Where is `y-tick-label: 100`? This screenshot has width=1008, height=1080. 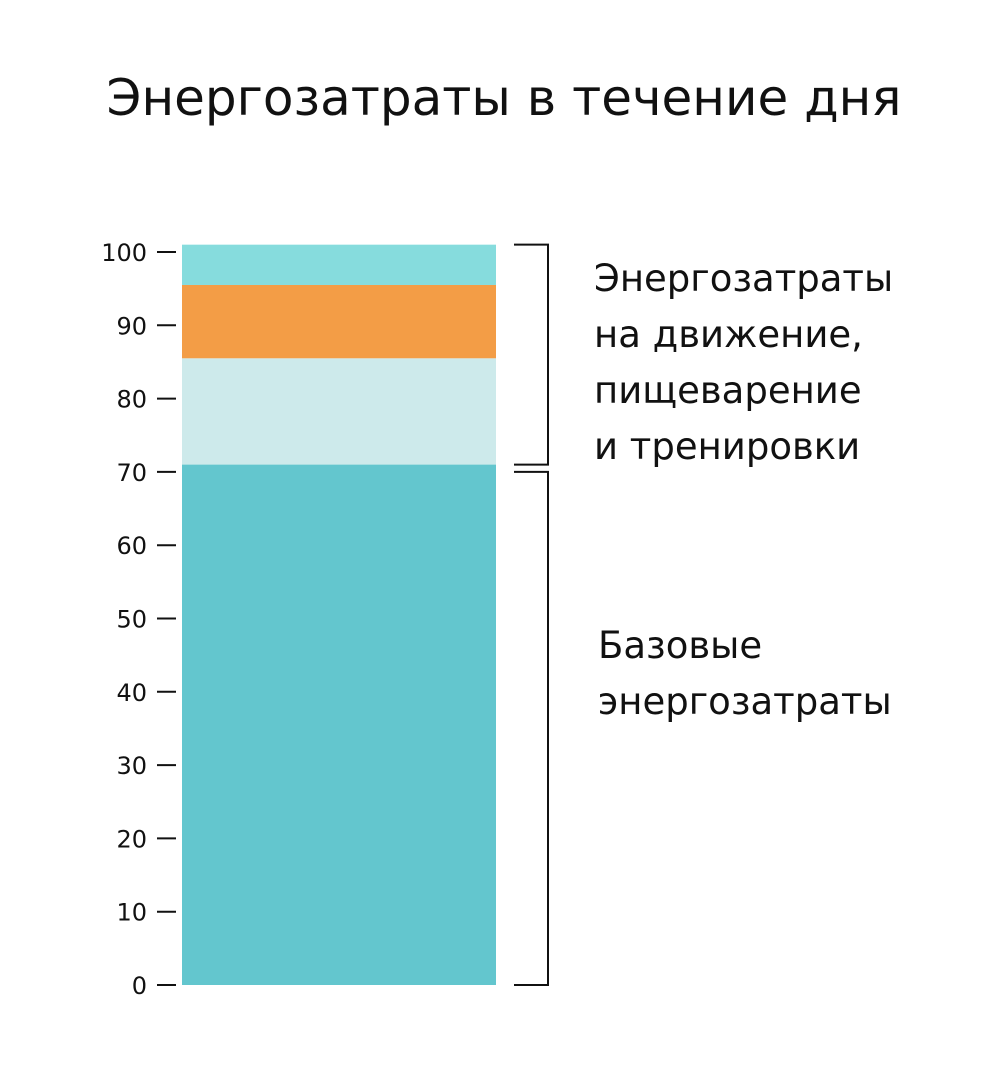 y-tick-label: 100 is located at coordinates (124, 253).